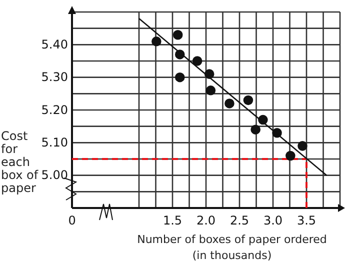  What do you see at coordinates (306, 221) in the screenshot?
I see `x-tick-label: 3.5` at bounding box center [306, 221].